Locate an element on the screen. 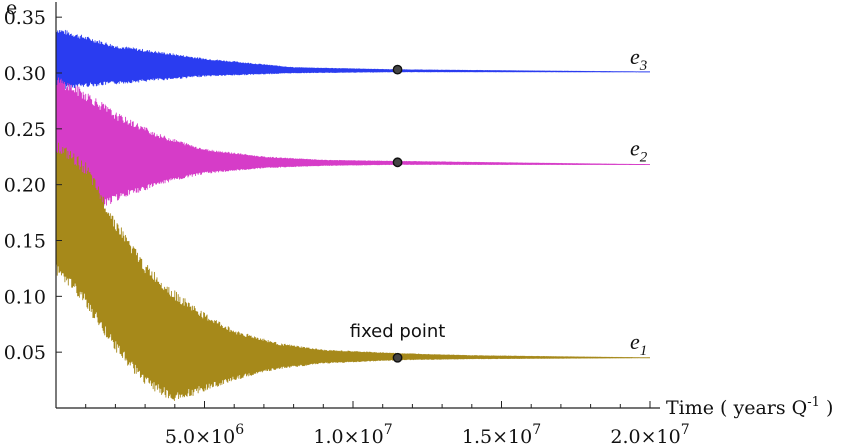 This screenshot has height=447, width=866. series-e3 is located at coordinates (353, 59).